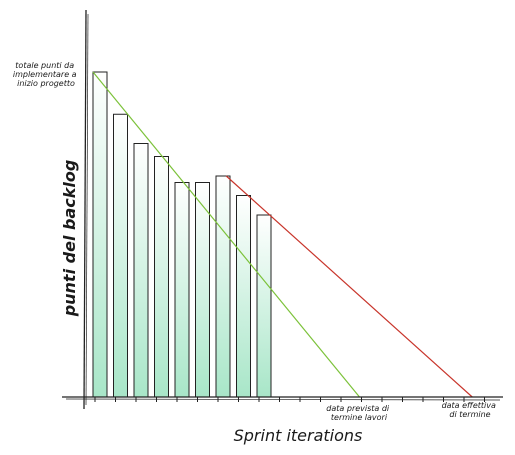  What do you see at coordinates (469, 414) in the screenshot?
I see `actual-end-note-line-2: di termine` at bounding box center [469, 414].